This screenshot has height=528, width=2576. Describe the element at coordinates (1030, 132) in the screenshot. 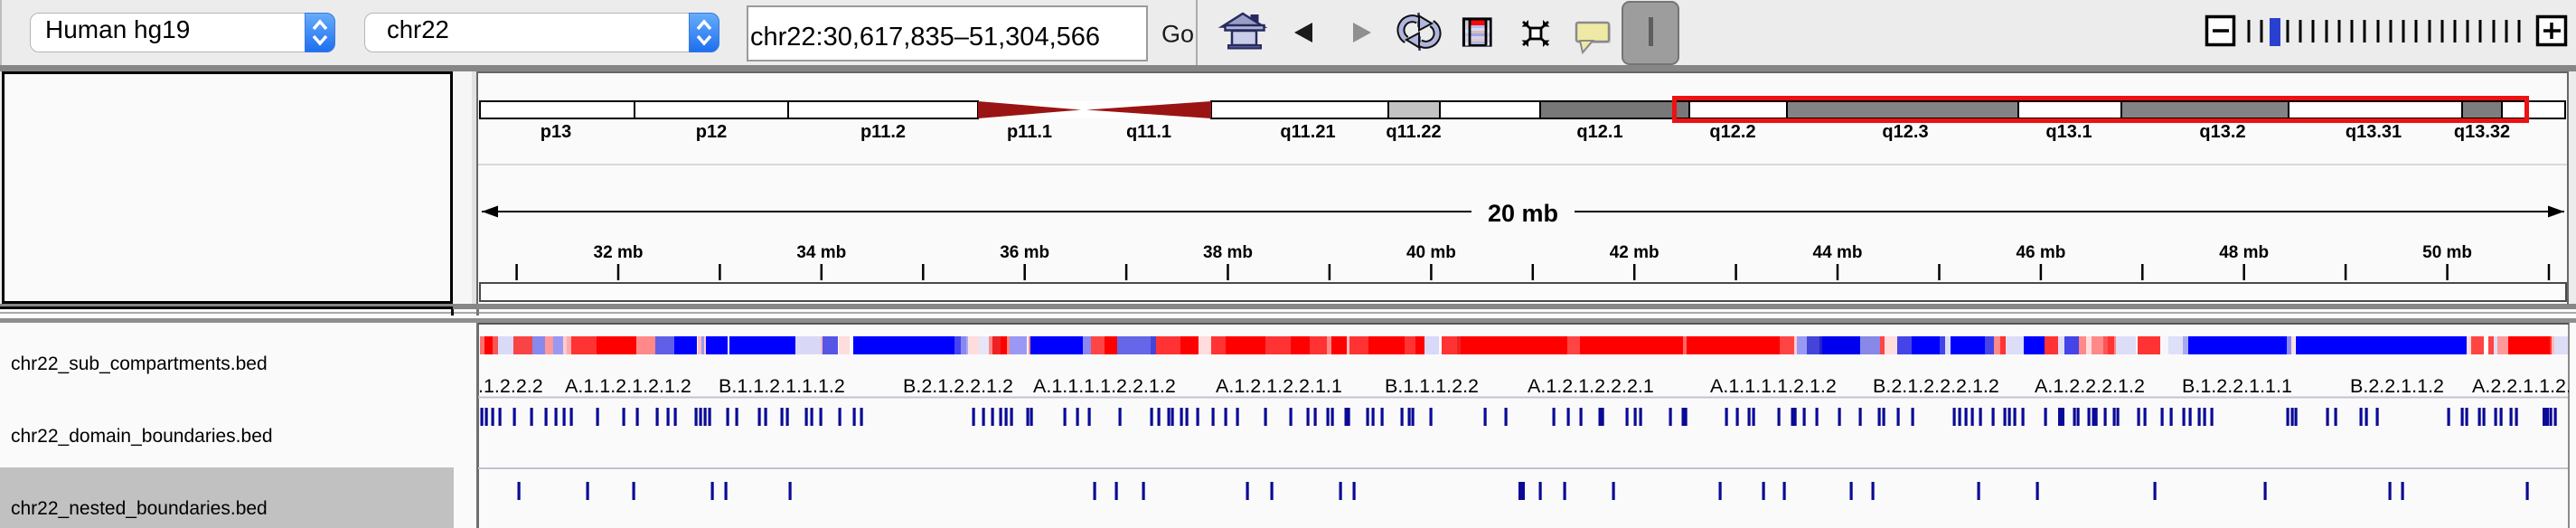

I see `svg-text: p11.1` at that location.